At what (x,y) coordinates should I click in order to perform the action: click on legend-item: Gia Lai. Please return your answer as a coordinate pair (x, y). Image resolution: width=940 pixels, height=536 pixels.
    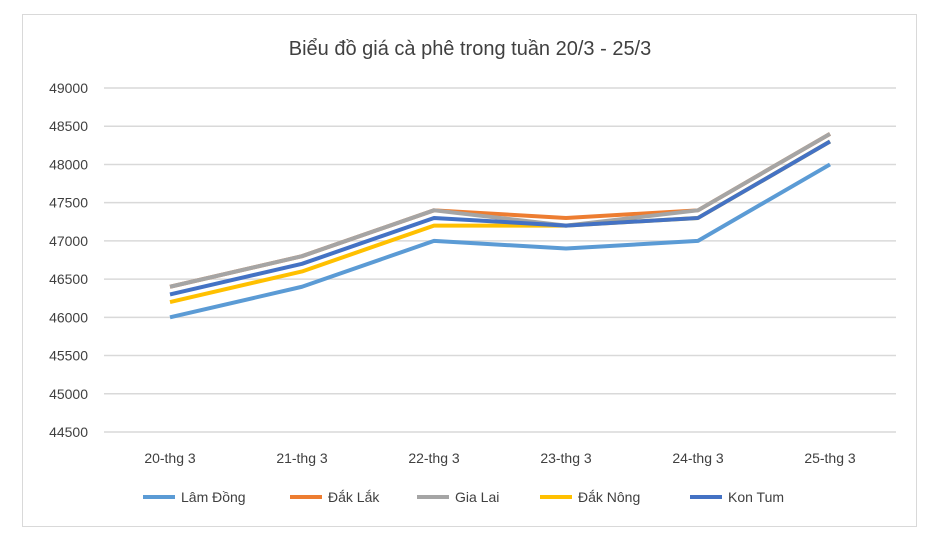
    Looking at the image, I should click on (458, 497).